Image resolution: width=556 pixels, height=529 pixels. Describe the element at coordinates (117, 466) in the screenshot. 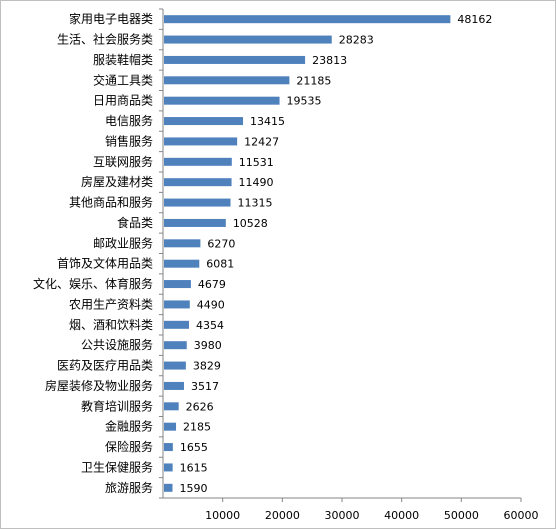

I see `category-label: 卫生保健服务` at that location.